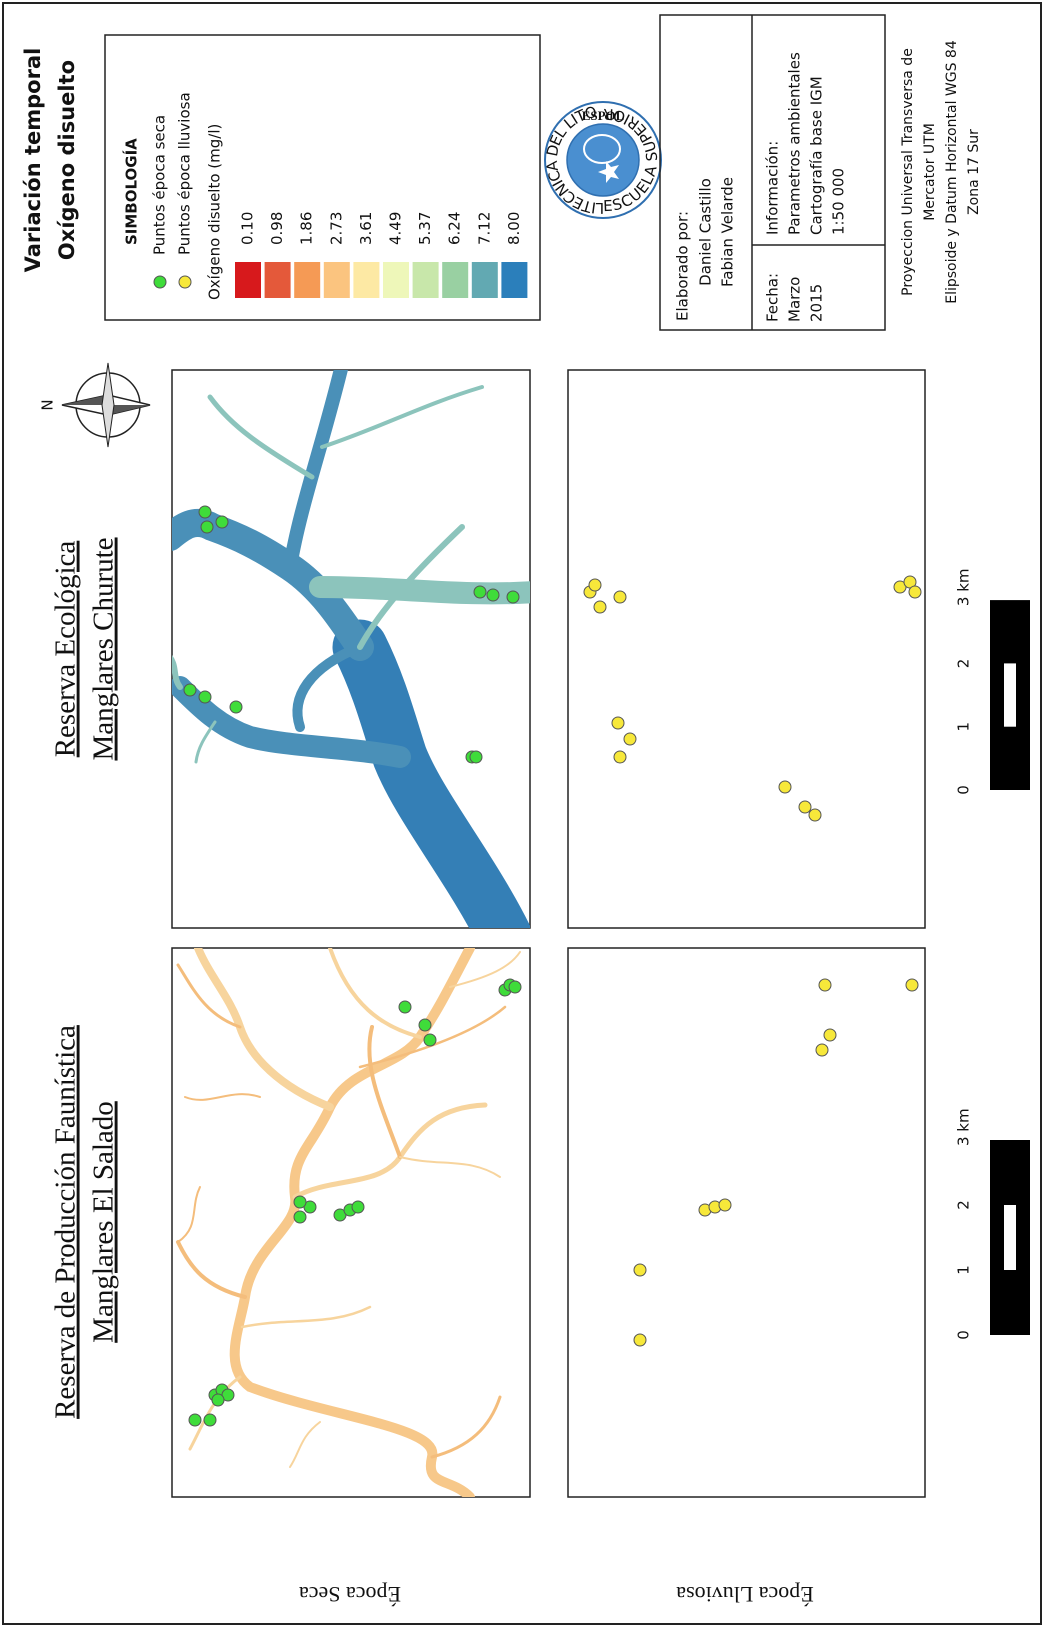  Describe the element at coordinates (817, 155) in the screenshot. I see `info-text: Cartografía base IGM` at that location.